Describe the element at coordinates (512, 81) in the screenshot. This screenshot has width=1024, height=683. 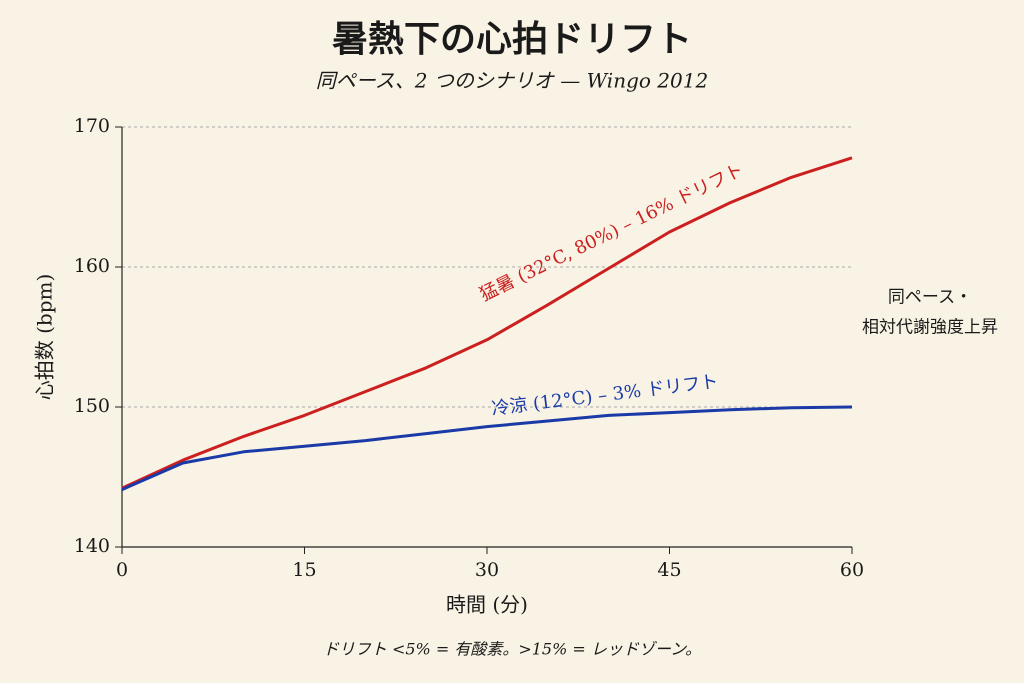
I see `chart-subtitle: 同ペース、2 つのシナリオ — Wingo 2012` at that location.